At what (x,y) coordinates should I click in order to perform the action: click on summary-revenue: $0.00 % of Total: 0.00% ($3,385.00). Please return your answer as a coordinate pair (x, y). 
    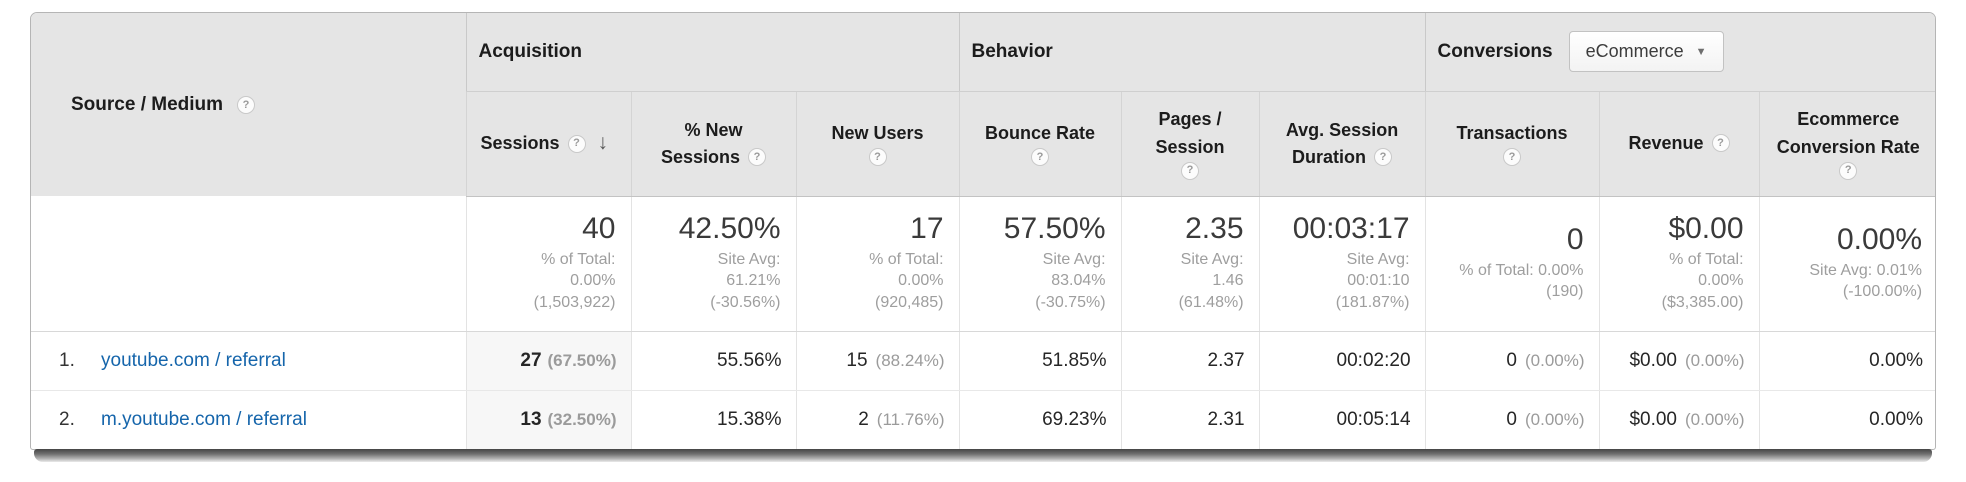
    Looking at the image, I should click on (1679, 264).